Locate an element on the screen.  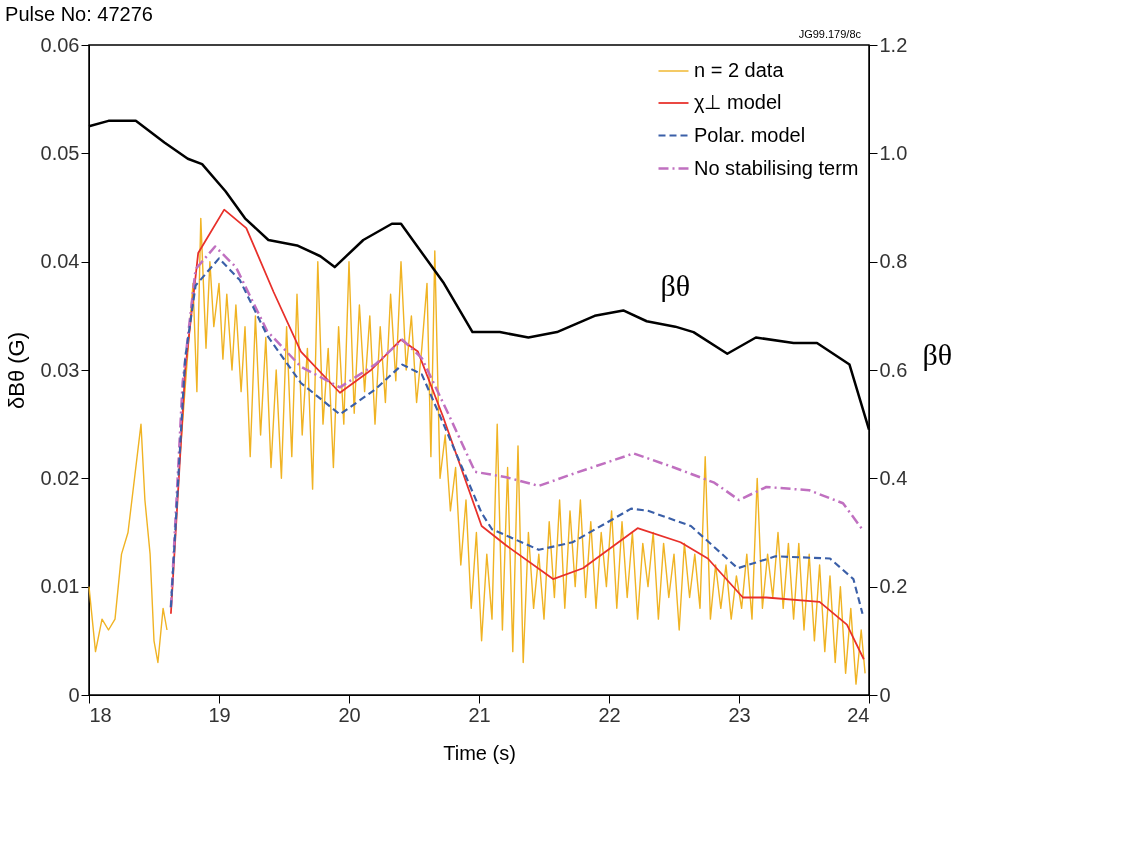
y-tick-label: 0 is located at coordinates (74, 694).